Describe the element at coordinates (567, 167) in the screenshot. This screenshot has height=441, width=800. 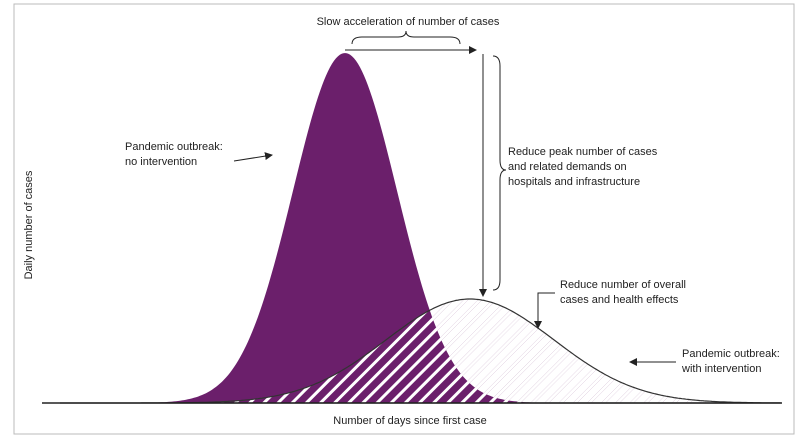
I see `annotation: and related demands on` at that location.